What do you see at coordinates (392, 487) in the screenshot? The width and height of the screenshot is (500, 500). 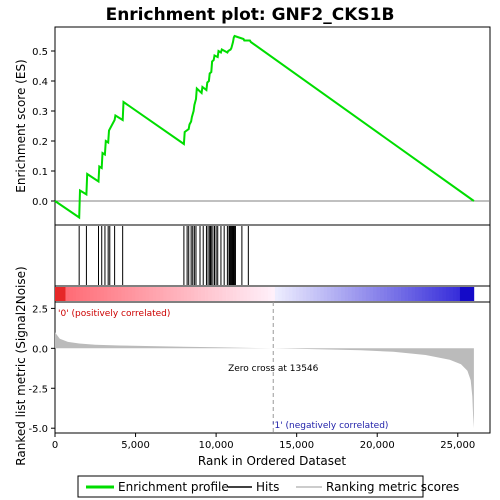 I see `legend-metric-label: Ranking metric scores` at bounding box center [392, 487].